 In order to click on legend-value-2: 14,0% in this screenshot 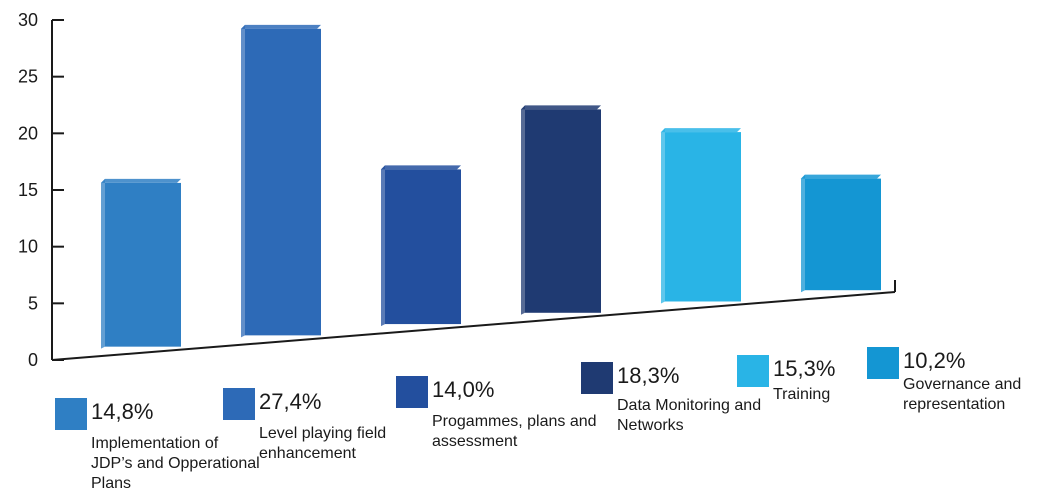, I will do `click(463, 389)`.